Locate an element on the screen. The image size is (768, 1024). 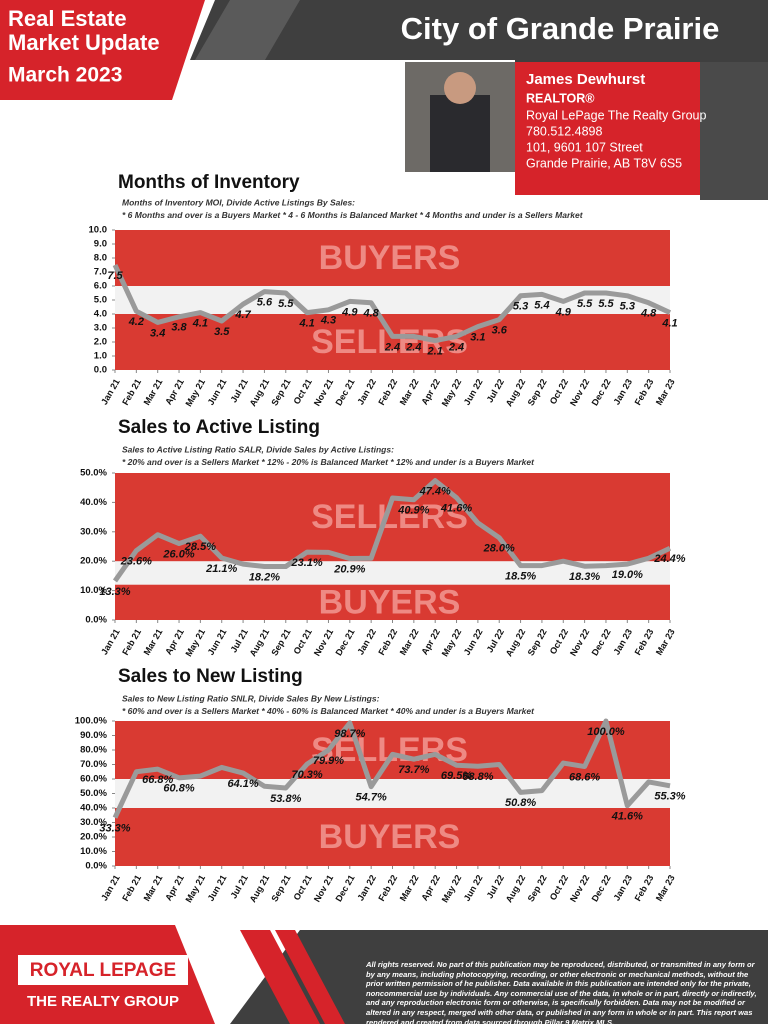
y-tick-label: 0.0% is located at coordinates (96, 620).